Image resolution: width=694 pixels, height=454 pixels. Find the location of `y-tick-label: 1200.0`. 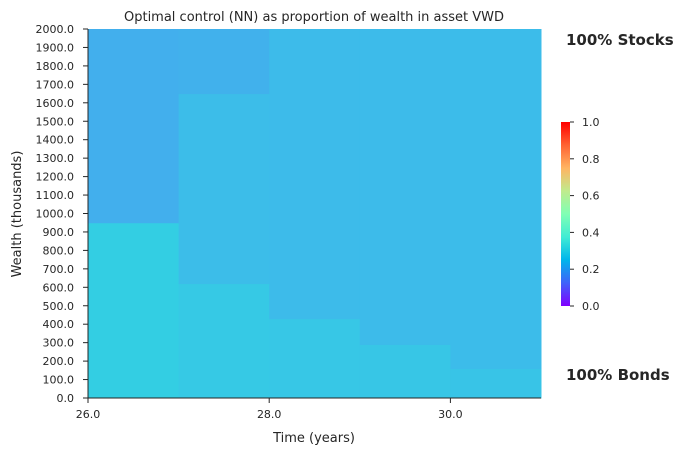

y-tick-label: 1200.0 is located at coordinates (55, 177).